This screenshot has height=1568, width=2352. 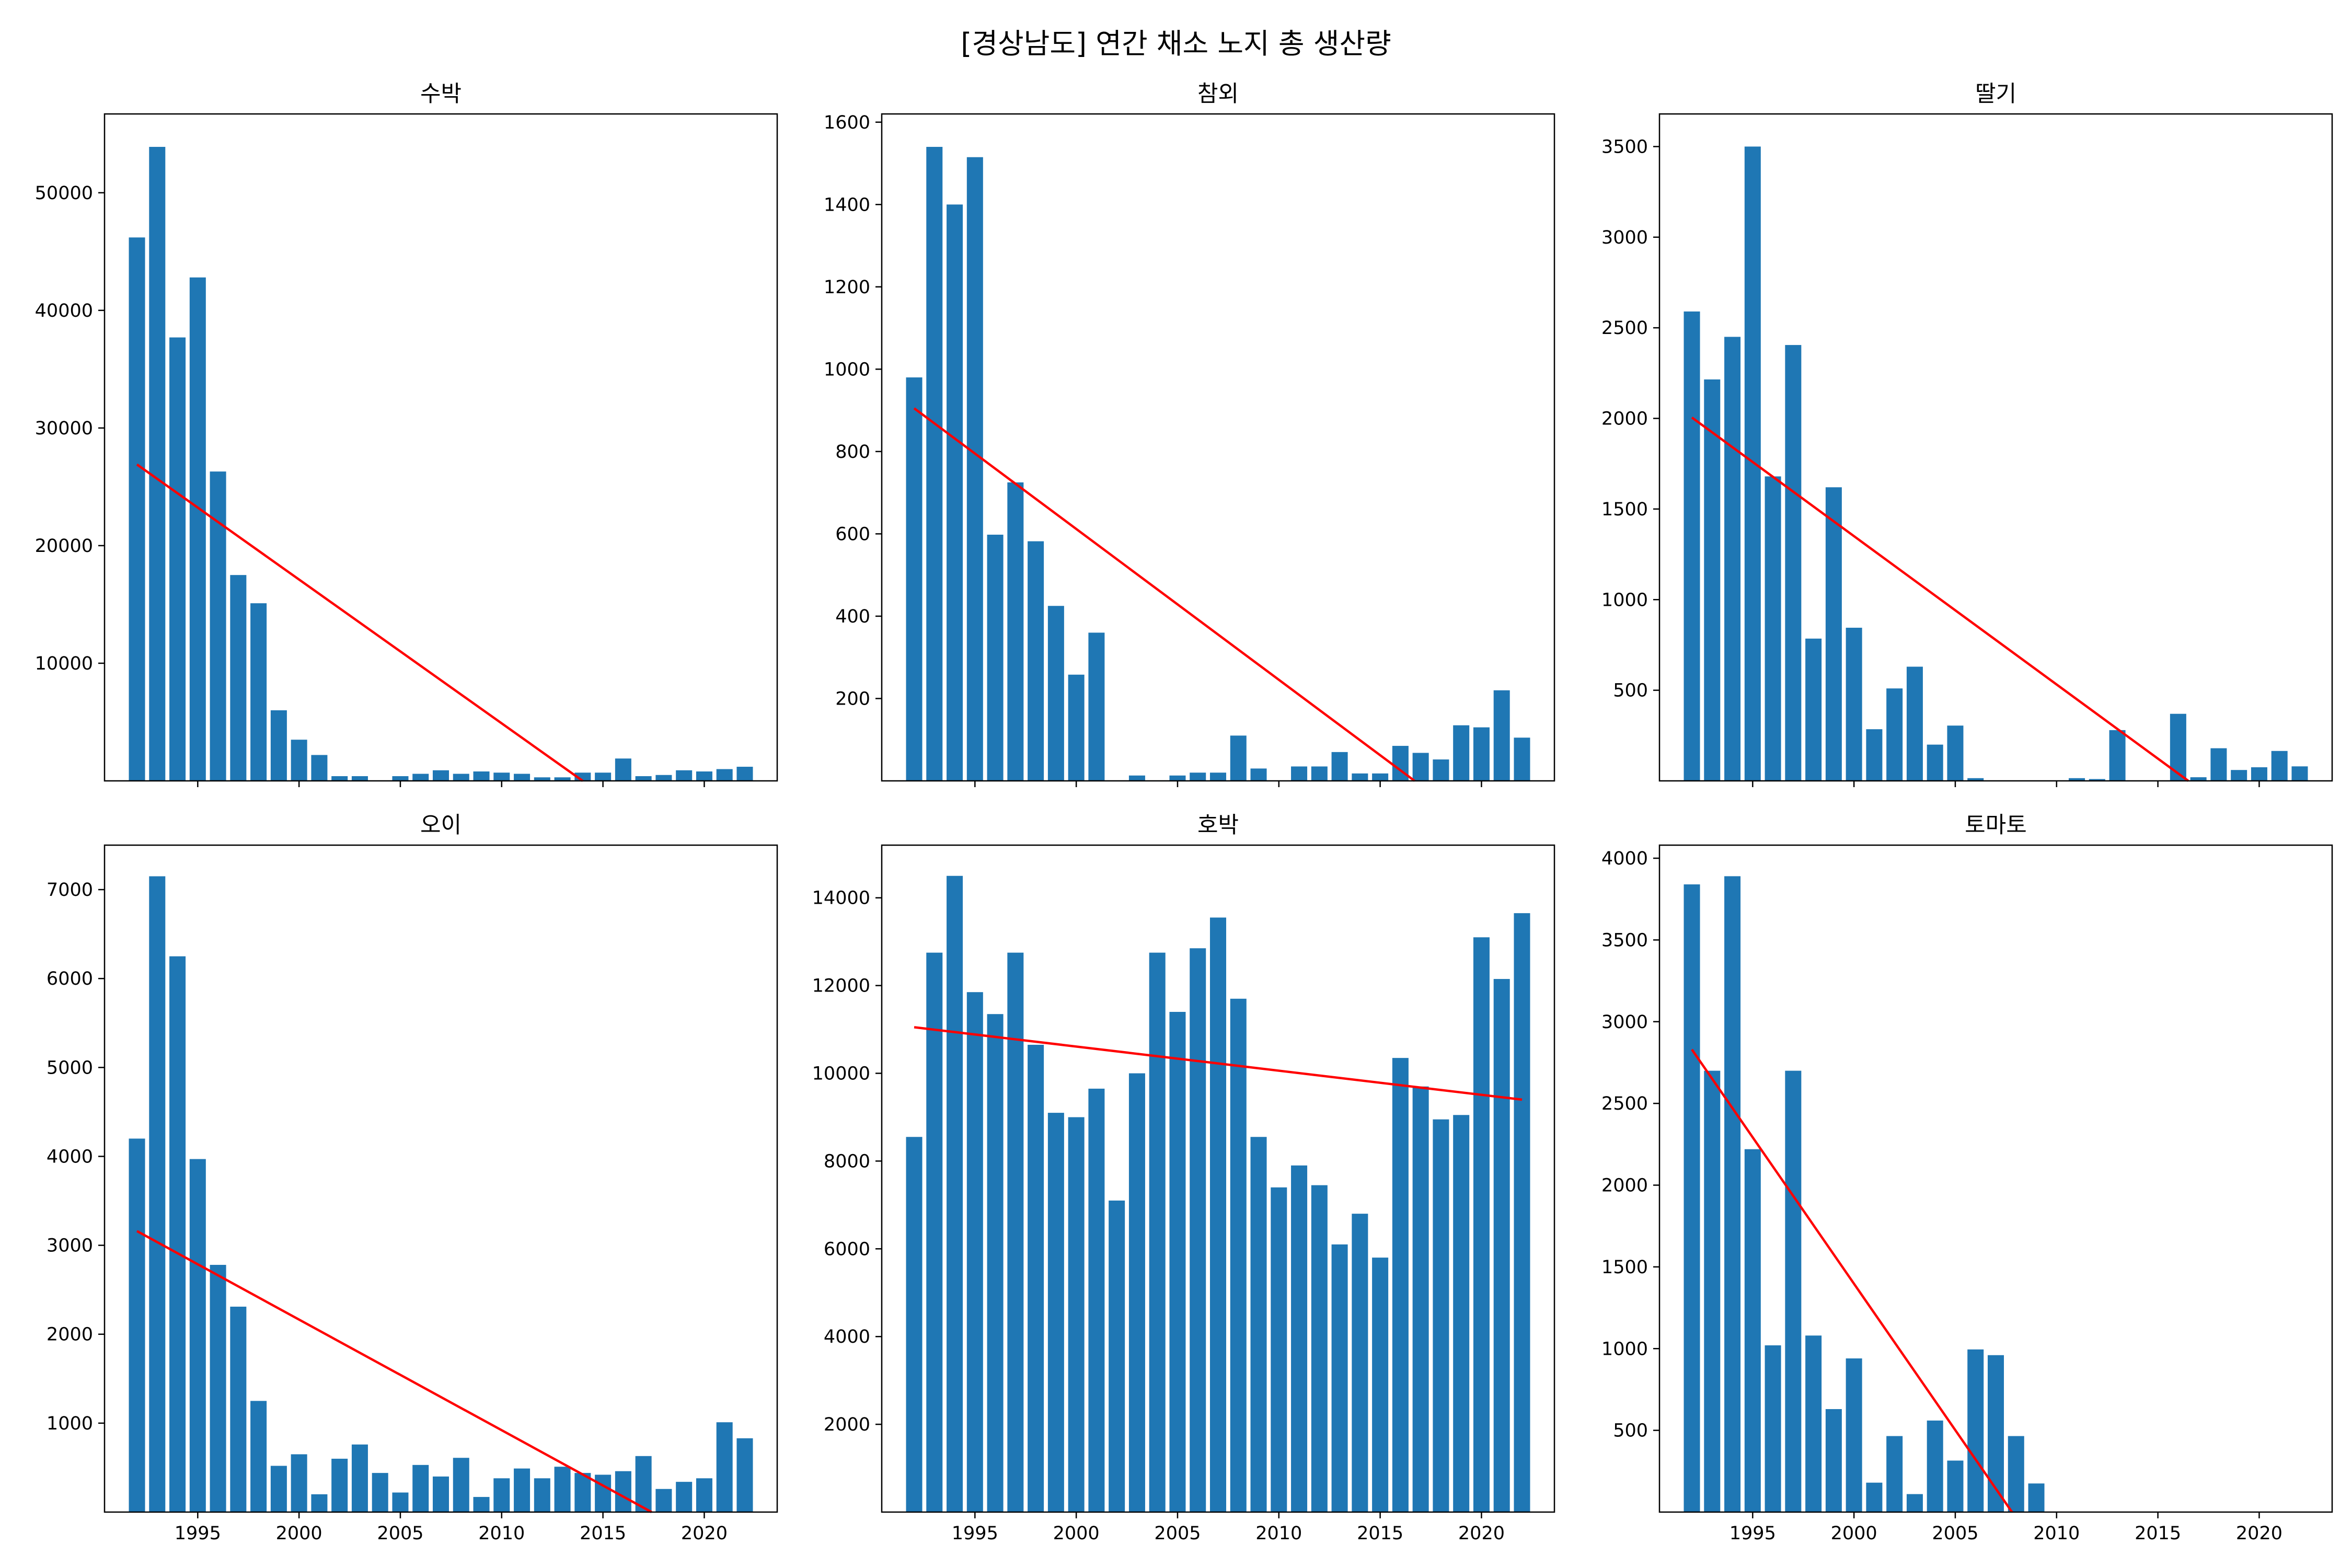 What do you see at coordinates (847, 287) in the screenshot?
I see `y-tick-label: 1200` at bounding box center [847, 287].